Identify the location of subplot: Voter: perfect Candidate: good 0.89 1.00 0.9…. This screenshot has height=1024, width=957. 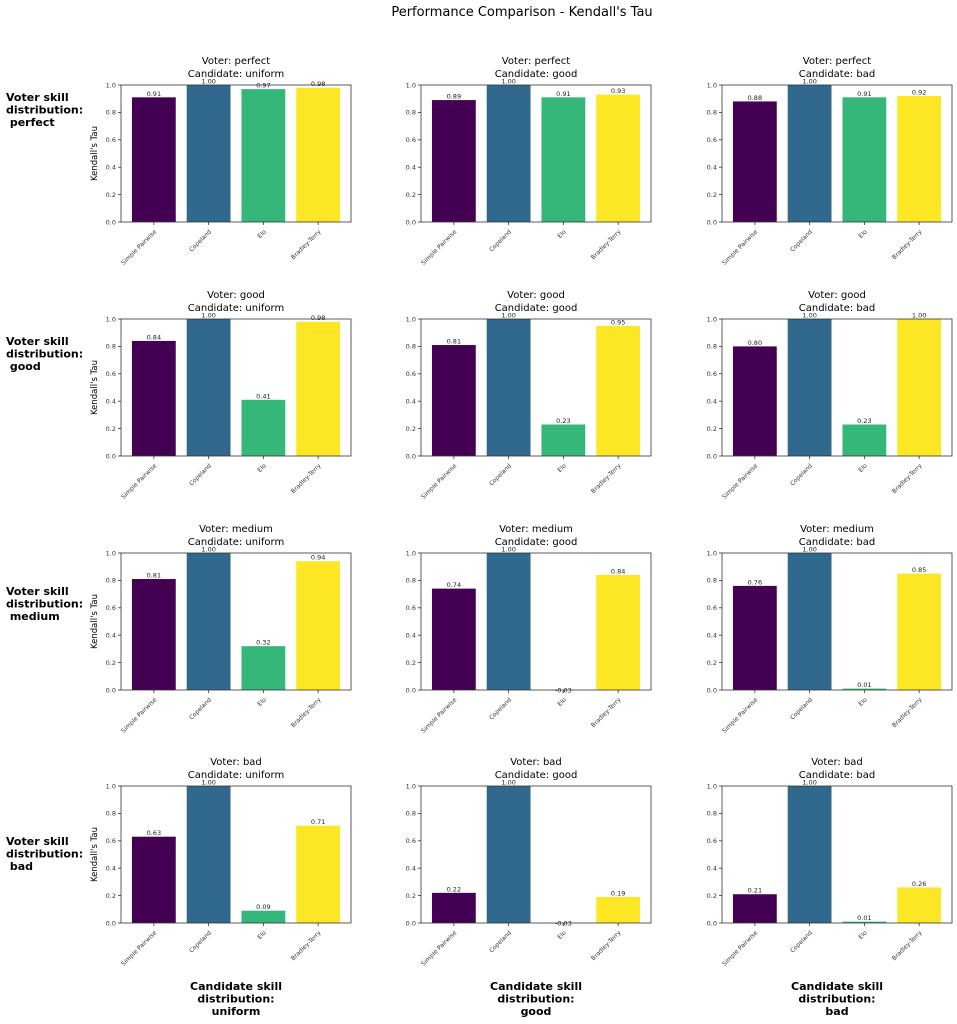
(529, 161).